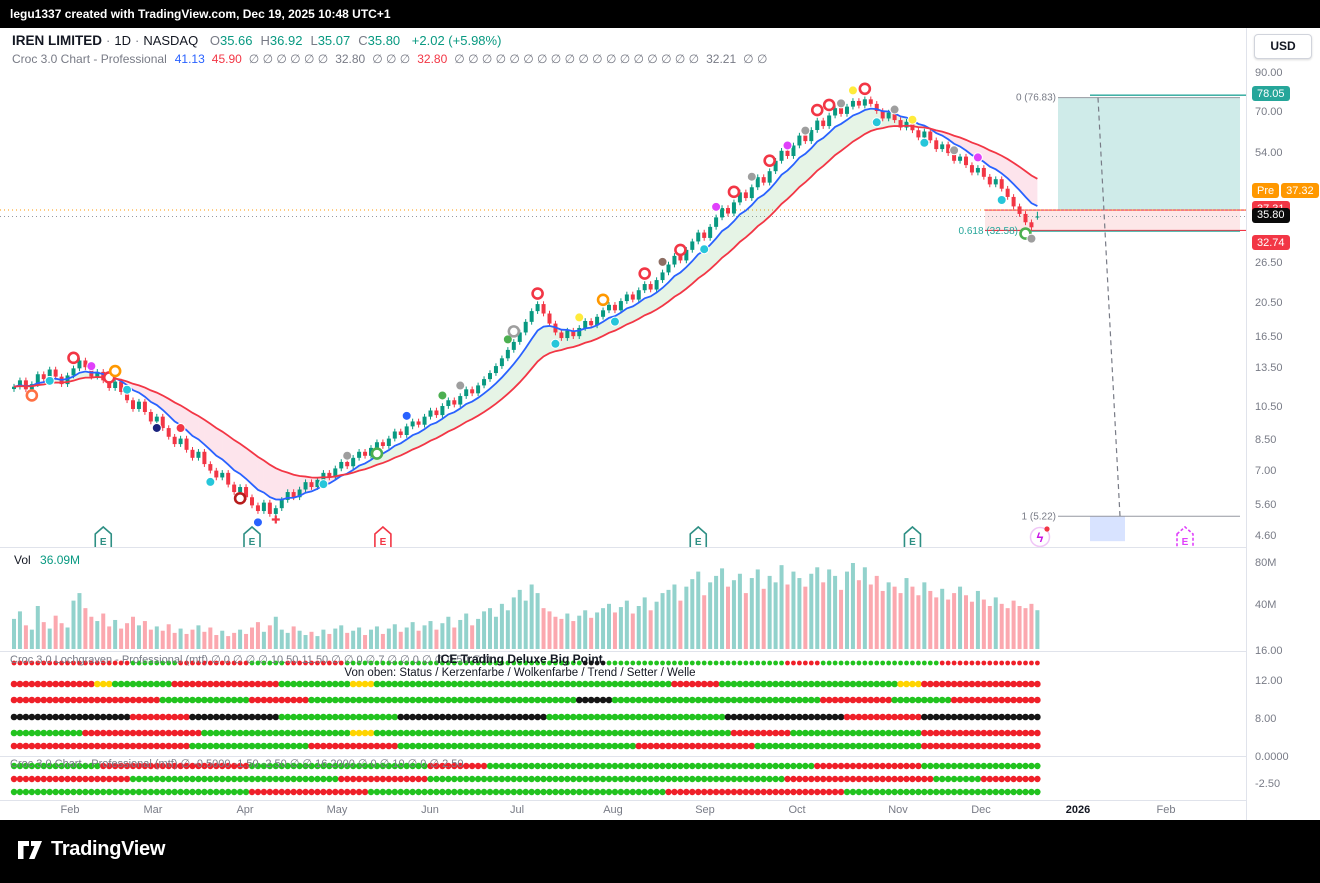 The height and width of the screenshot is (883, 1320). I want to click on interval-label: 1D, so click(122, 40).